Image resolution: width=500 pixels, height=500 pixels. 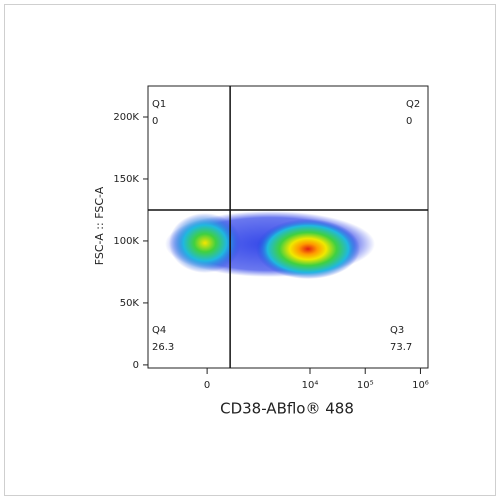 I want to click on y-tick-label: 50K, so click(x=130, y=303).